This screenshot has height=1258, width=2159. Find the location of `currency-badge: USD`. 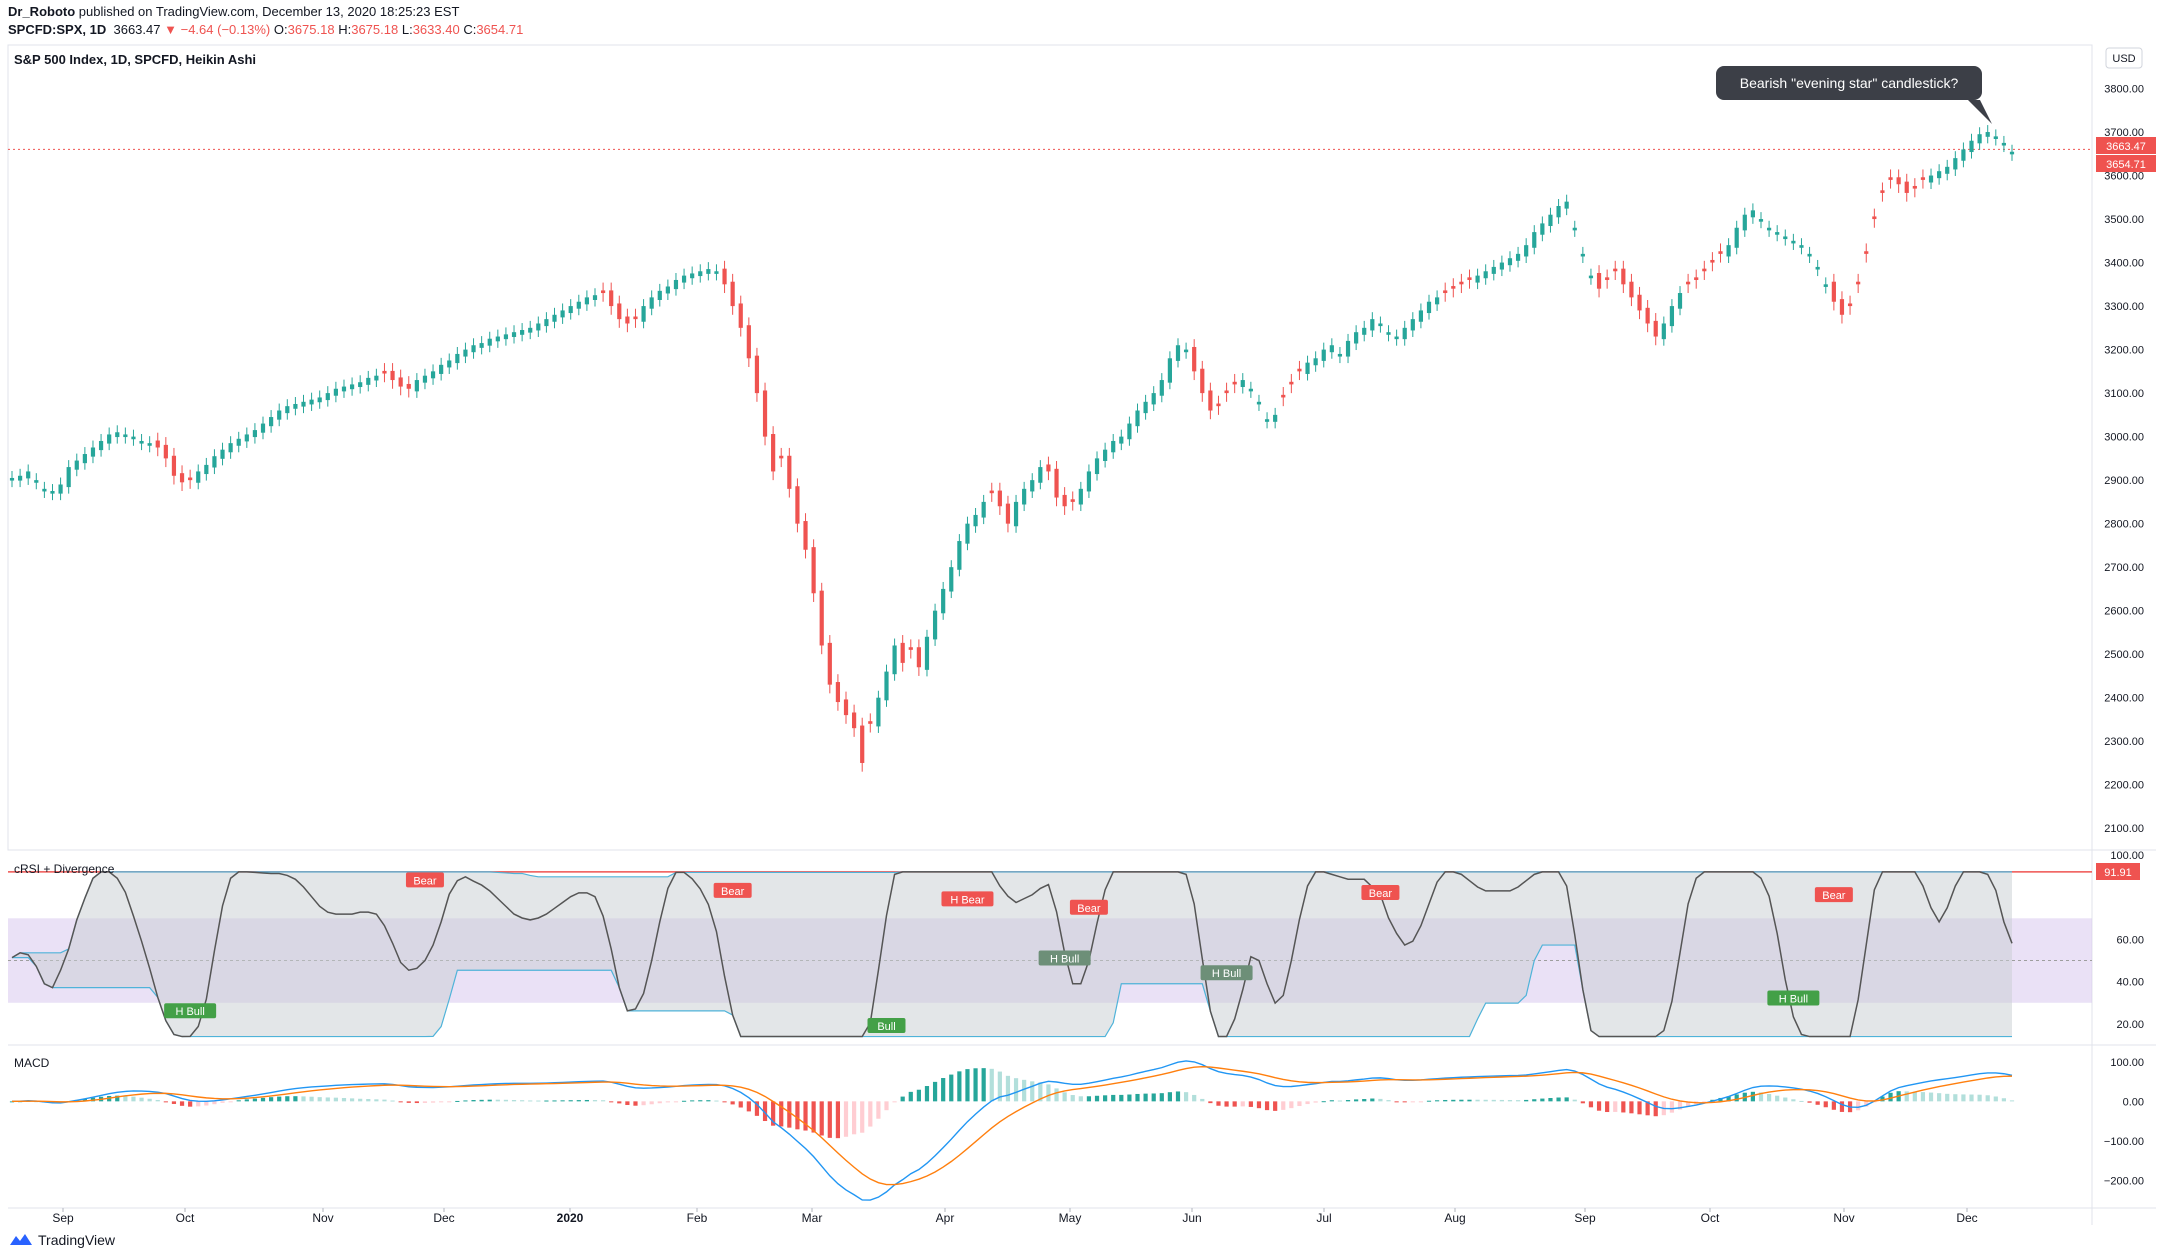

currency-badge: USD is located at coordinates (2124, 58).